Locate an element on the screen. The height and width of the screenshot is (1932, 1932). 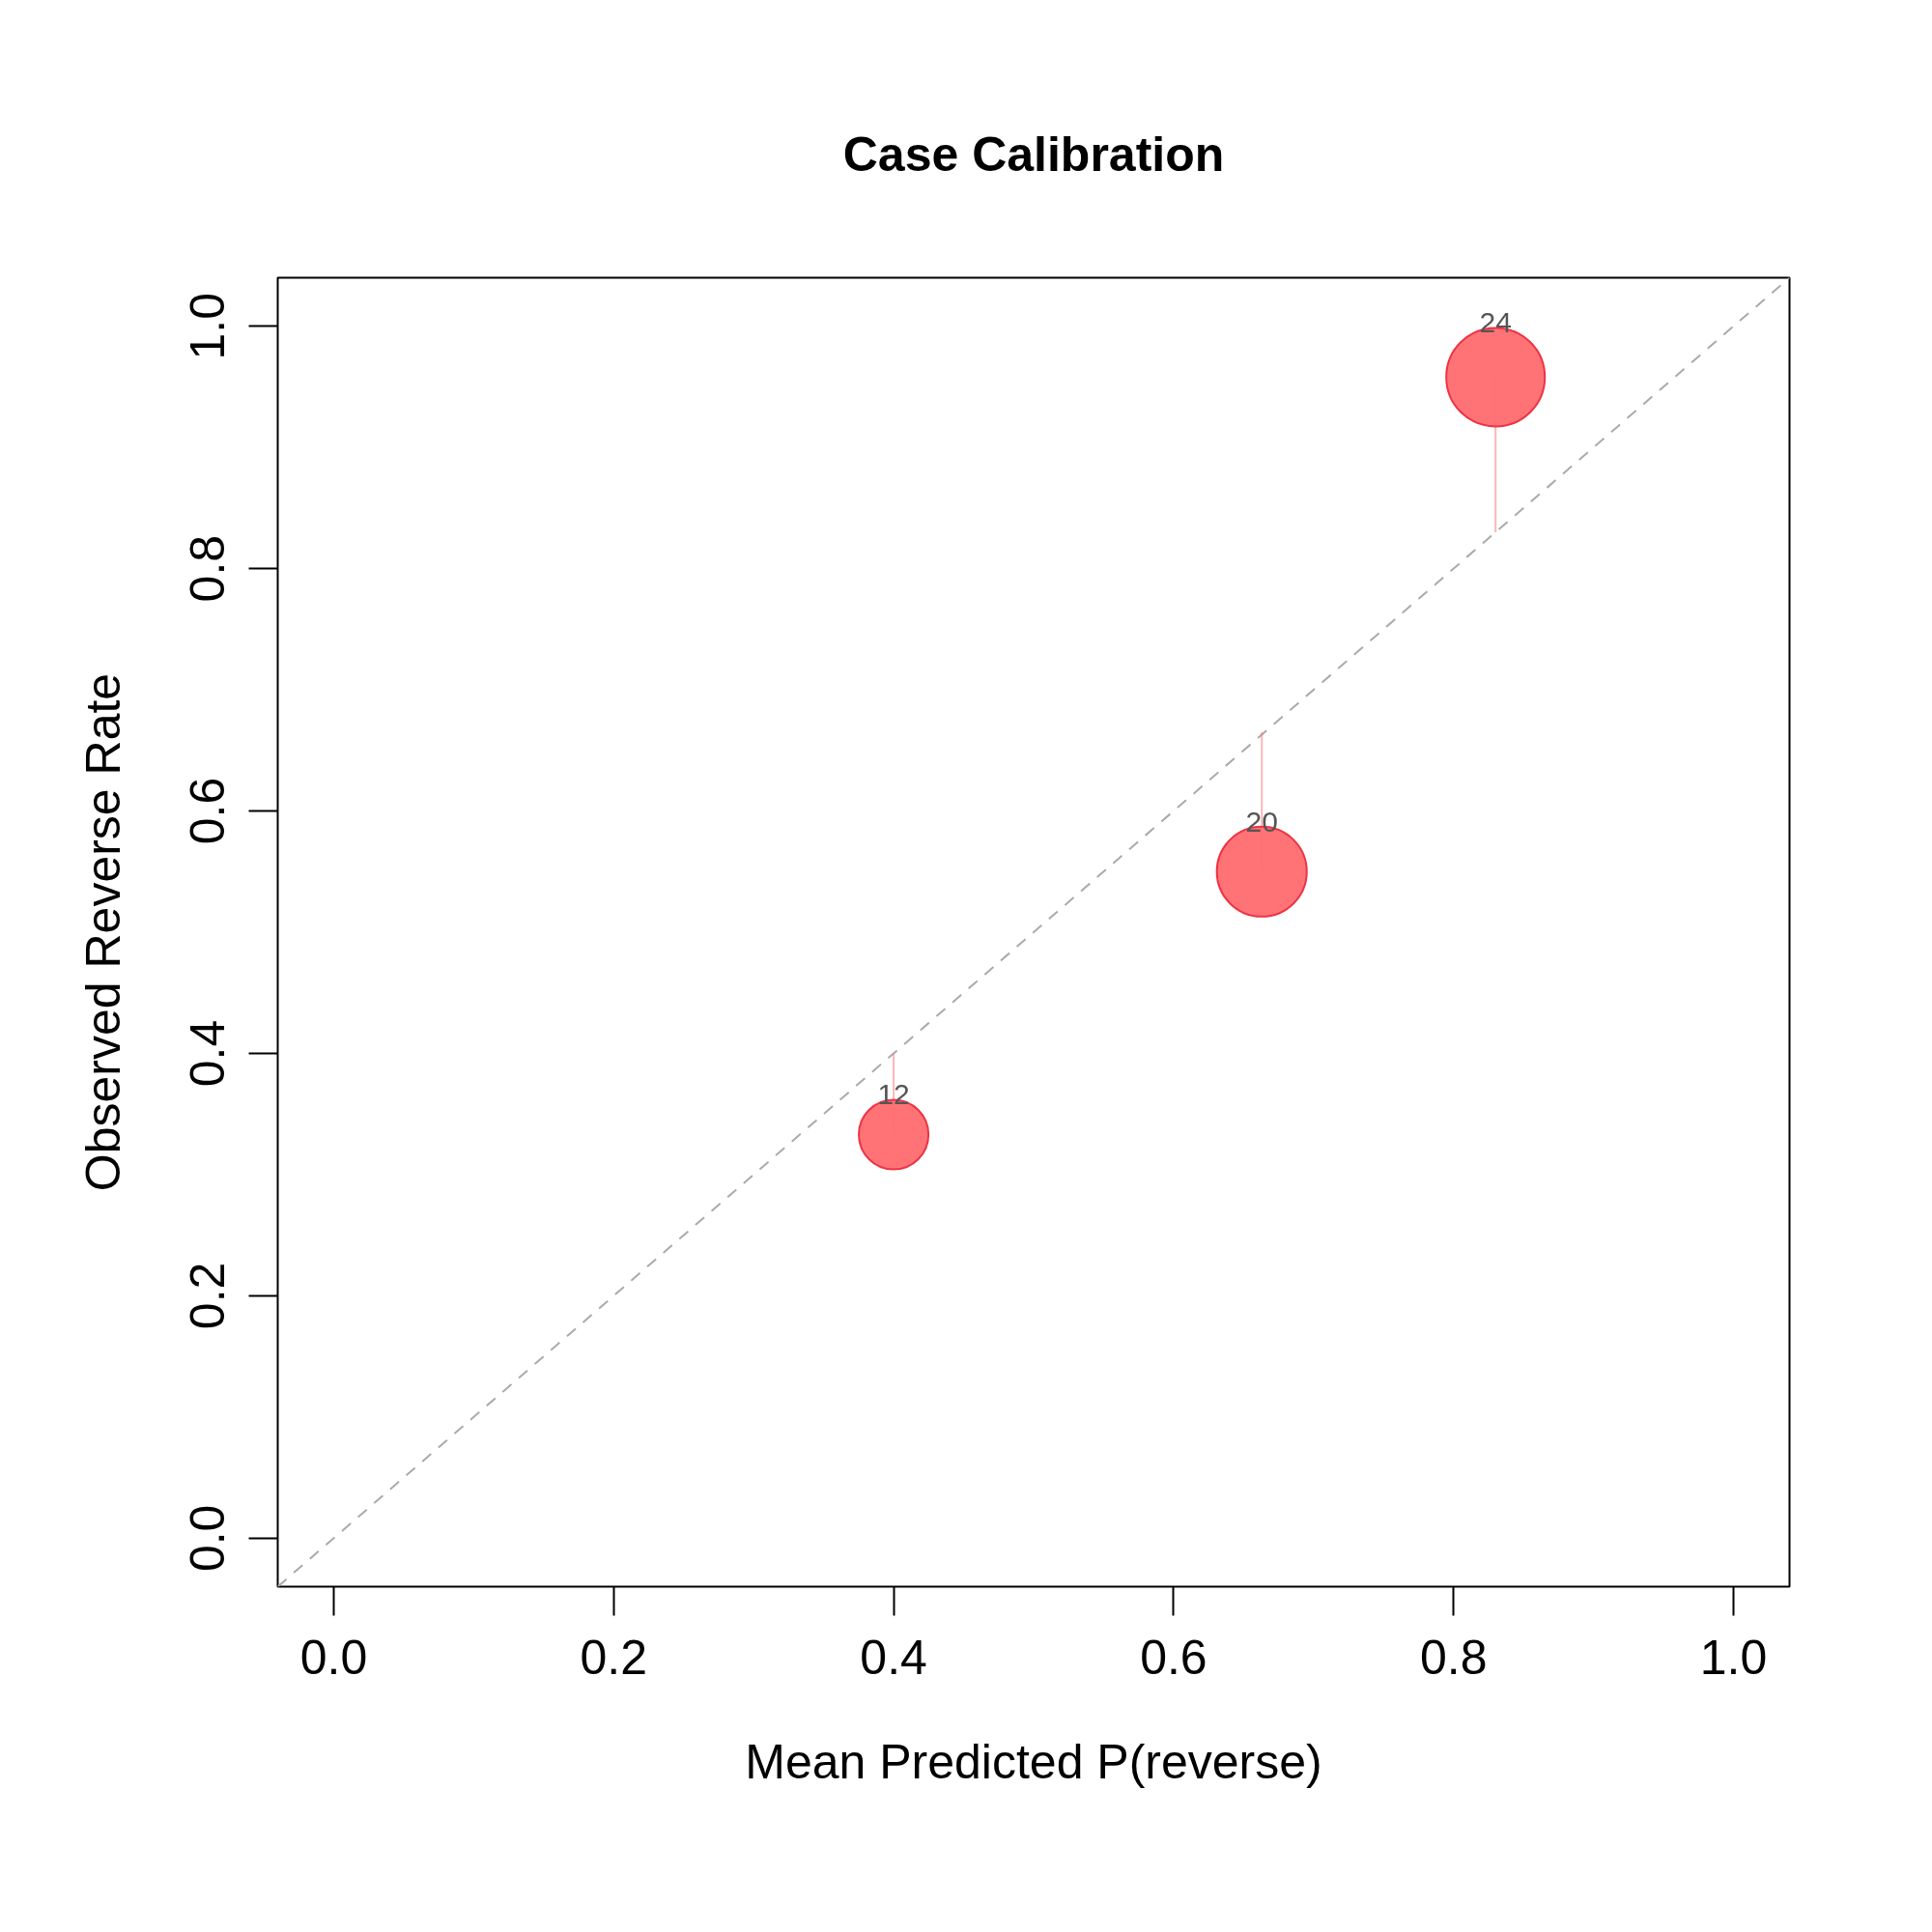
y-tick-label: 0.8 is located at coordinates (208, 568).